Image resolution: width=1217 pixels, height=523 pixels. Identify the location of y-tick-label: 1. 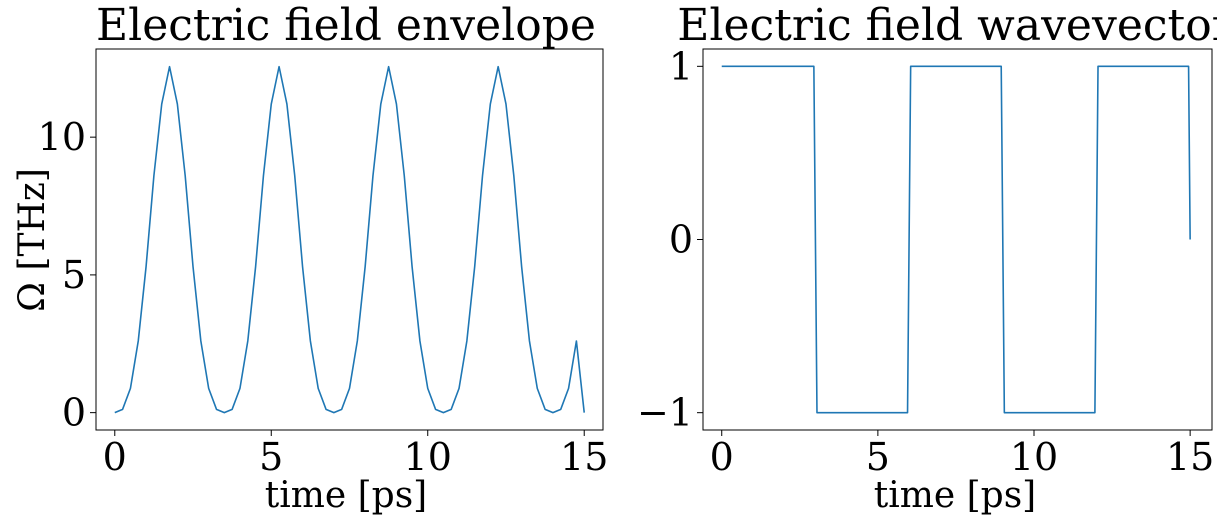
(681, 66).